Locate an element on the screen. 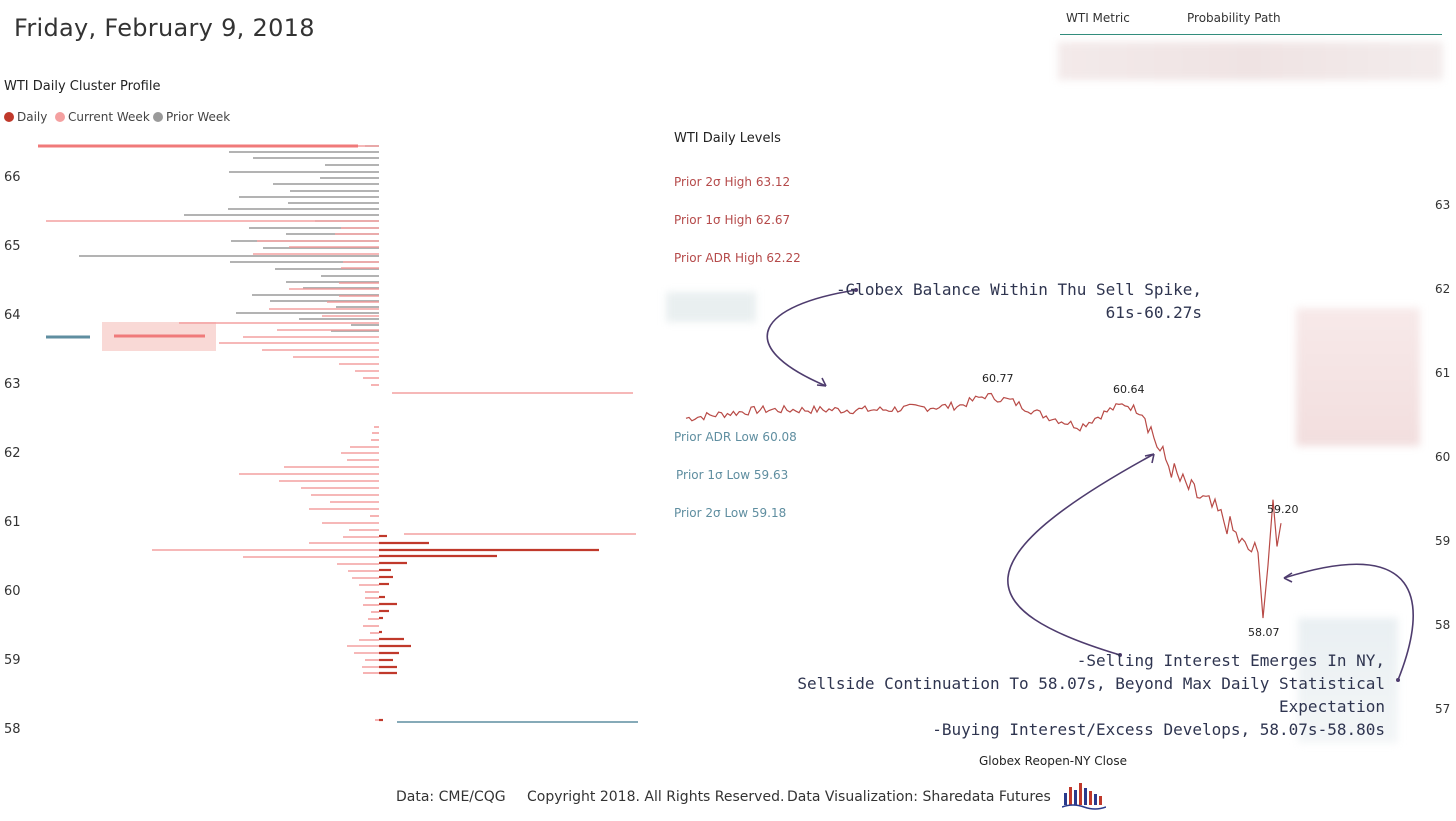  sharedata-logo-icon is located at coordinates (1084, 796).